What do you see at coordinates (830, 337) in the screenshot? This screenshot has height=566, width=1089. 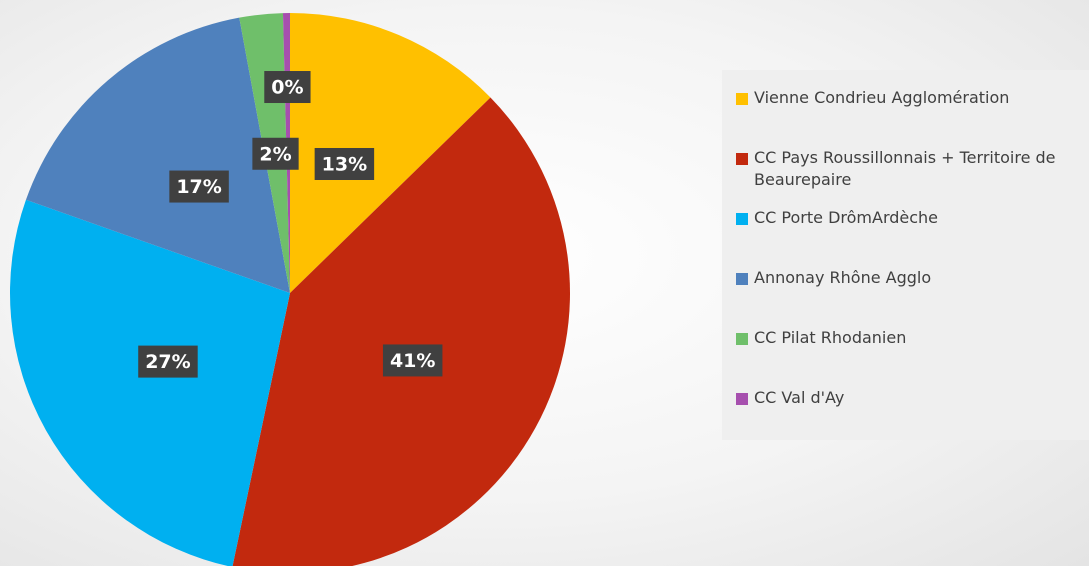 I see `legend-label: CC Pilat Rhodanien` at bounding box center [830, 337].